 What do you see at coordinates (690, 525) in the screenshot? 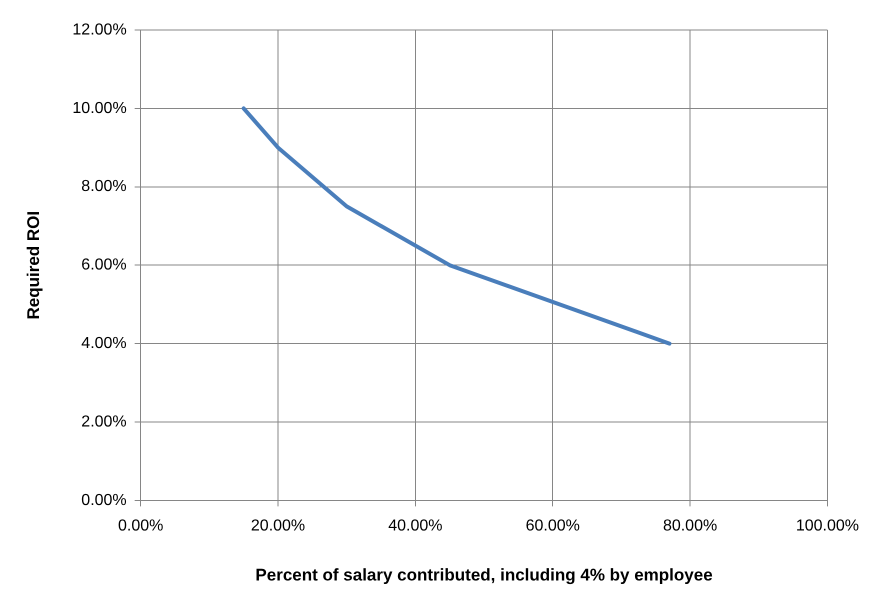
I see `x-tick-label: 80.00%` at bounding box center [690, 525].